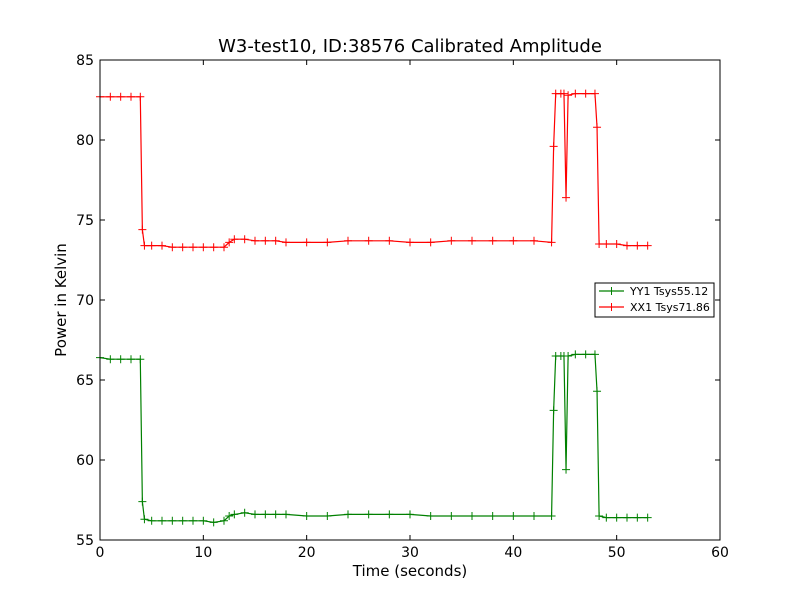 This screenshot has width=800, height=600. Describe the element at coordinates (410, 571) in the screenshot. I see `x-axis-label: Time (seconds)` at that location.